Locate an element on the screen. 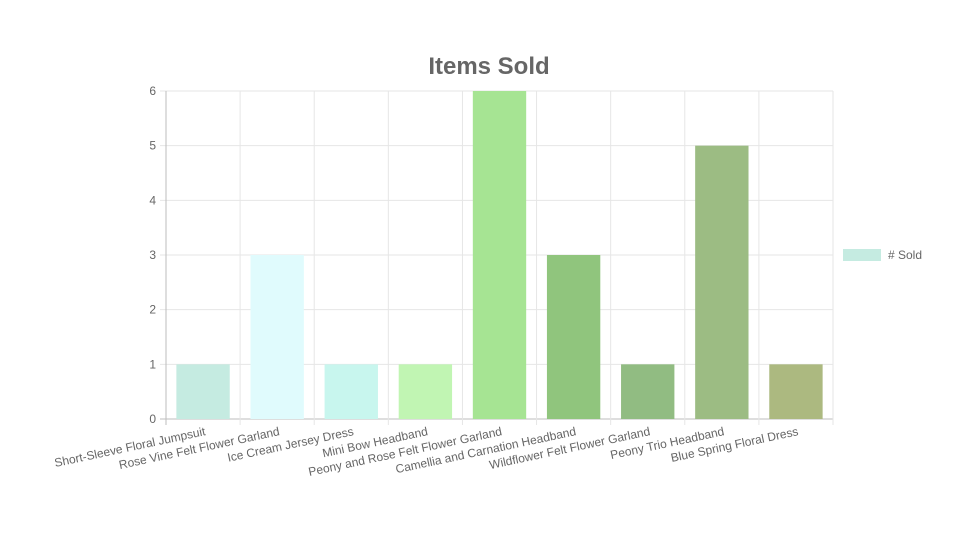  y-tick-label: 6 is located at coordinates (152, 91).